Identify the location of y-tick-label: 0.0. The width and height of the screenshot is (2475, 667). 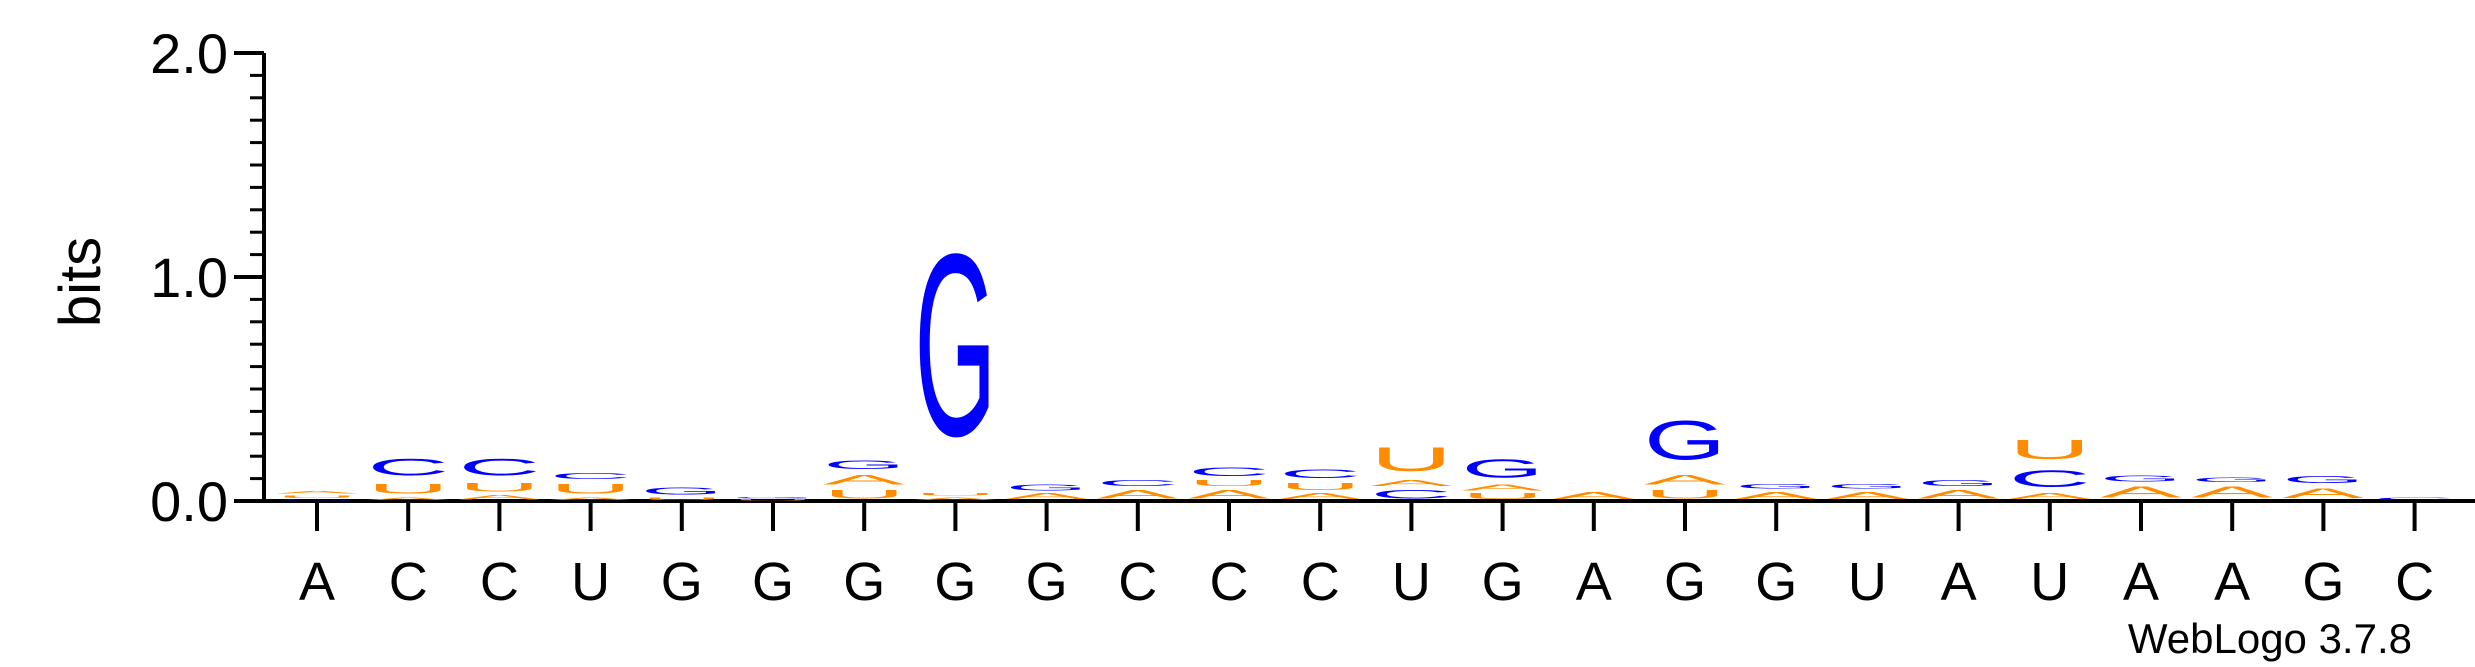
(189, 501).